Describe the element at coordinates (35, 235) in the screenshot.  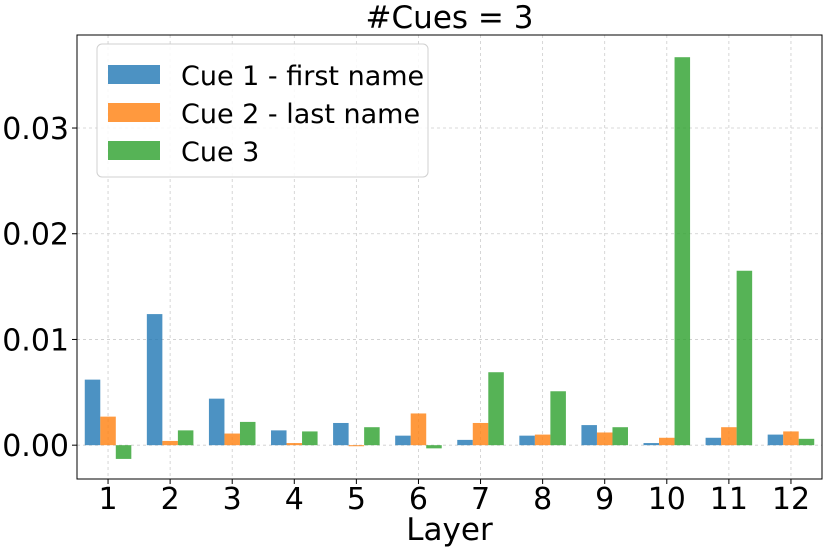
I see `y-tick-label: 0.02` at that location.